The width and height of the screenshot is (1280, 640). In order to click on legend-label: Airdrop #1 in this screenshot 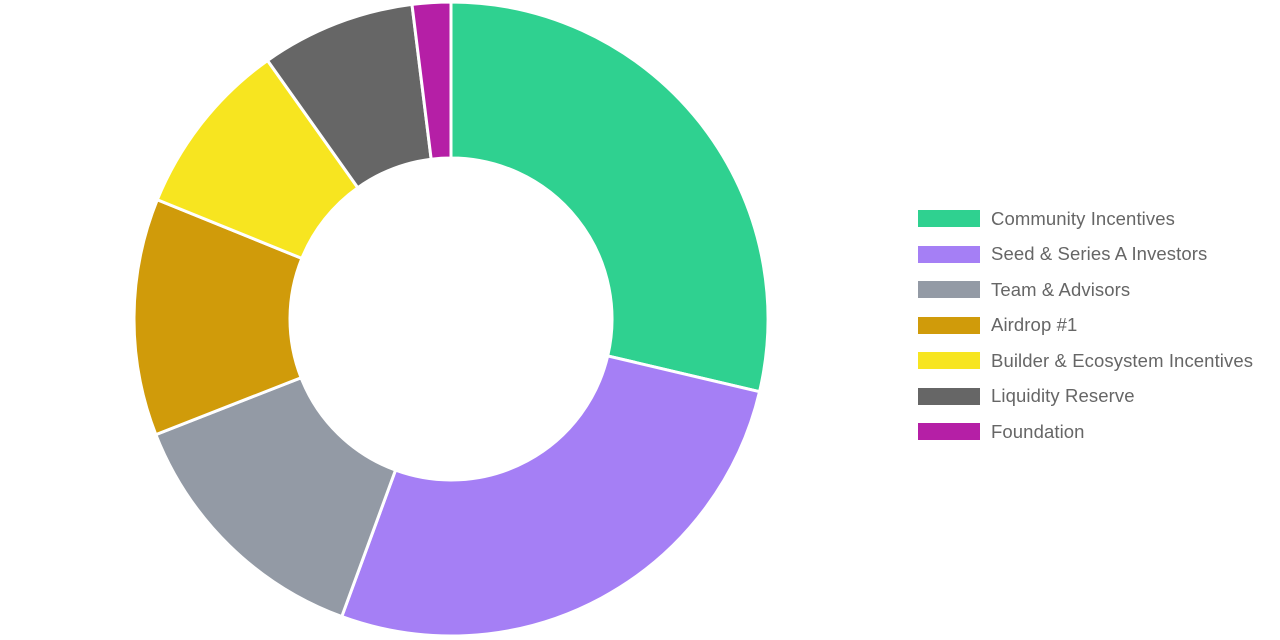, I will do `click(1034, 325)`.